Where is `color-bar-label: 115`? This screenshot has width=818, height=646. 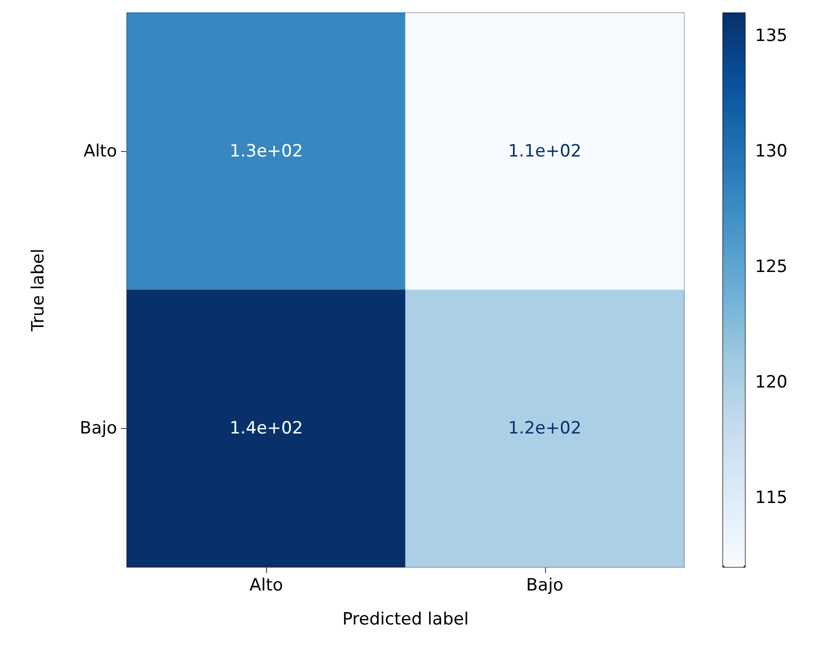
color-bar-label: 115 is located at coordinates (771, 498).